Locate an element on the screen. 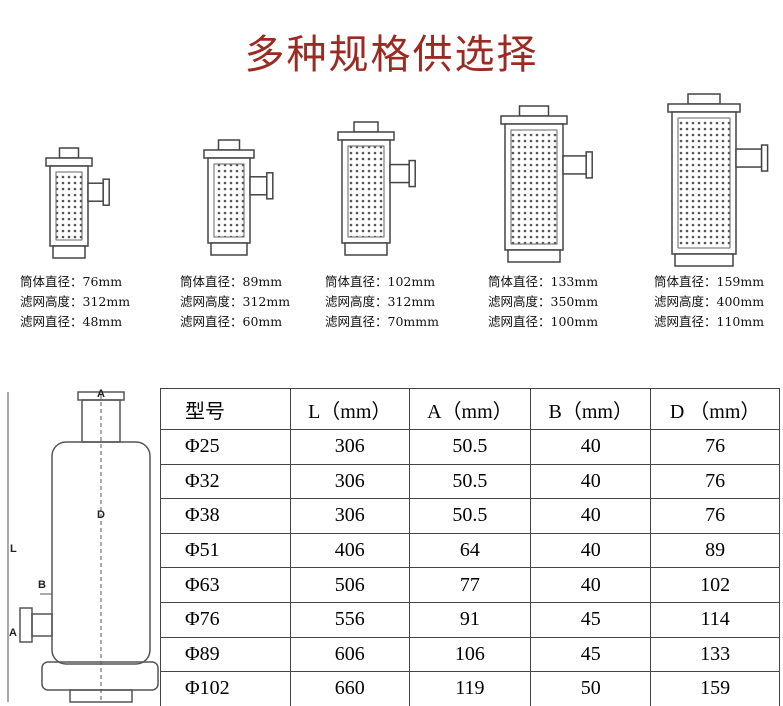 The height and width of the screenshot is (706, 783). product-spec: 筒体直径：76mm 滤网高度：312mm 滤网直径：48mm is located at coordinates (75, 302).